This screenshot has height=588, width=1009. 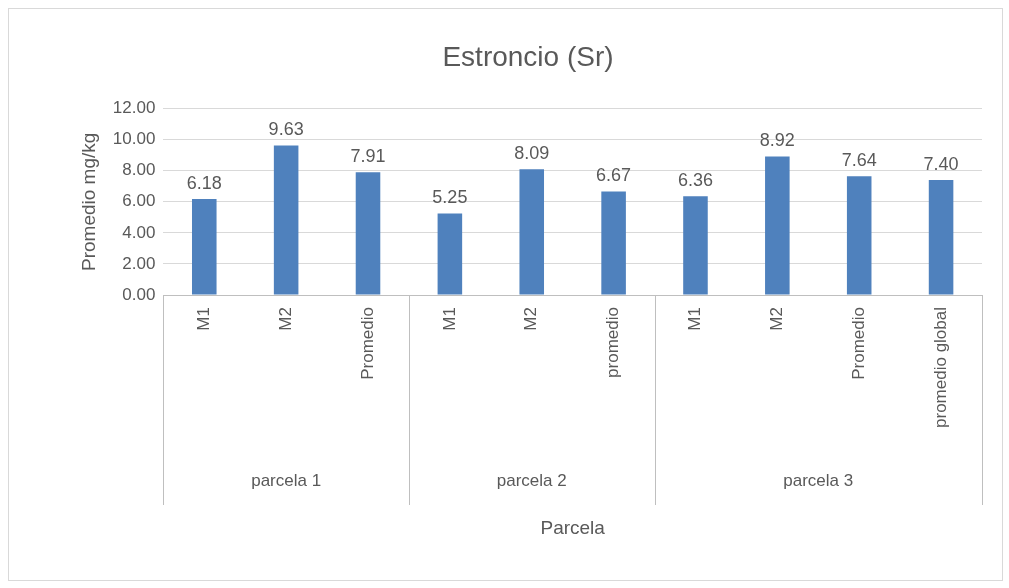 I want to click on data-label: 6.67, so click(x=614, y=175).